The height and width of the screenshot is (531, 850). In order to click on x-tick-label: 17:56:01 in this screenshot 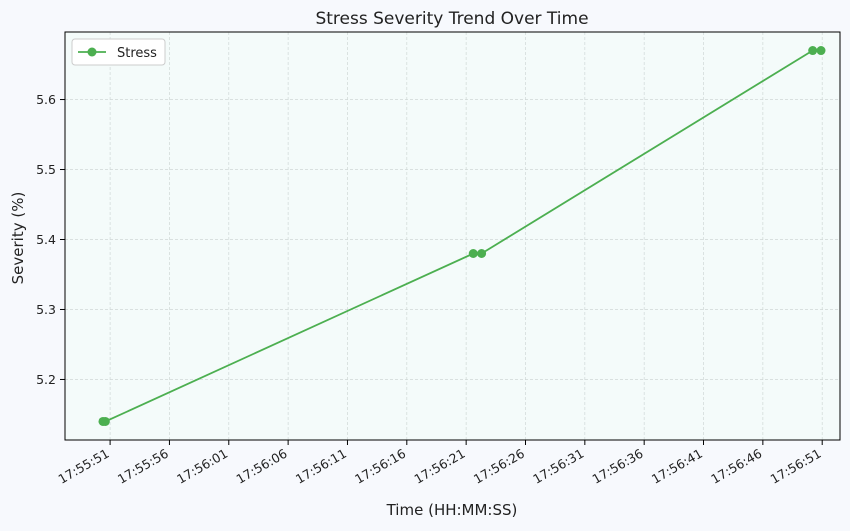, I will do `click(202, 466)`.